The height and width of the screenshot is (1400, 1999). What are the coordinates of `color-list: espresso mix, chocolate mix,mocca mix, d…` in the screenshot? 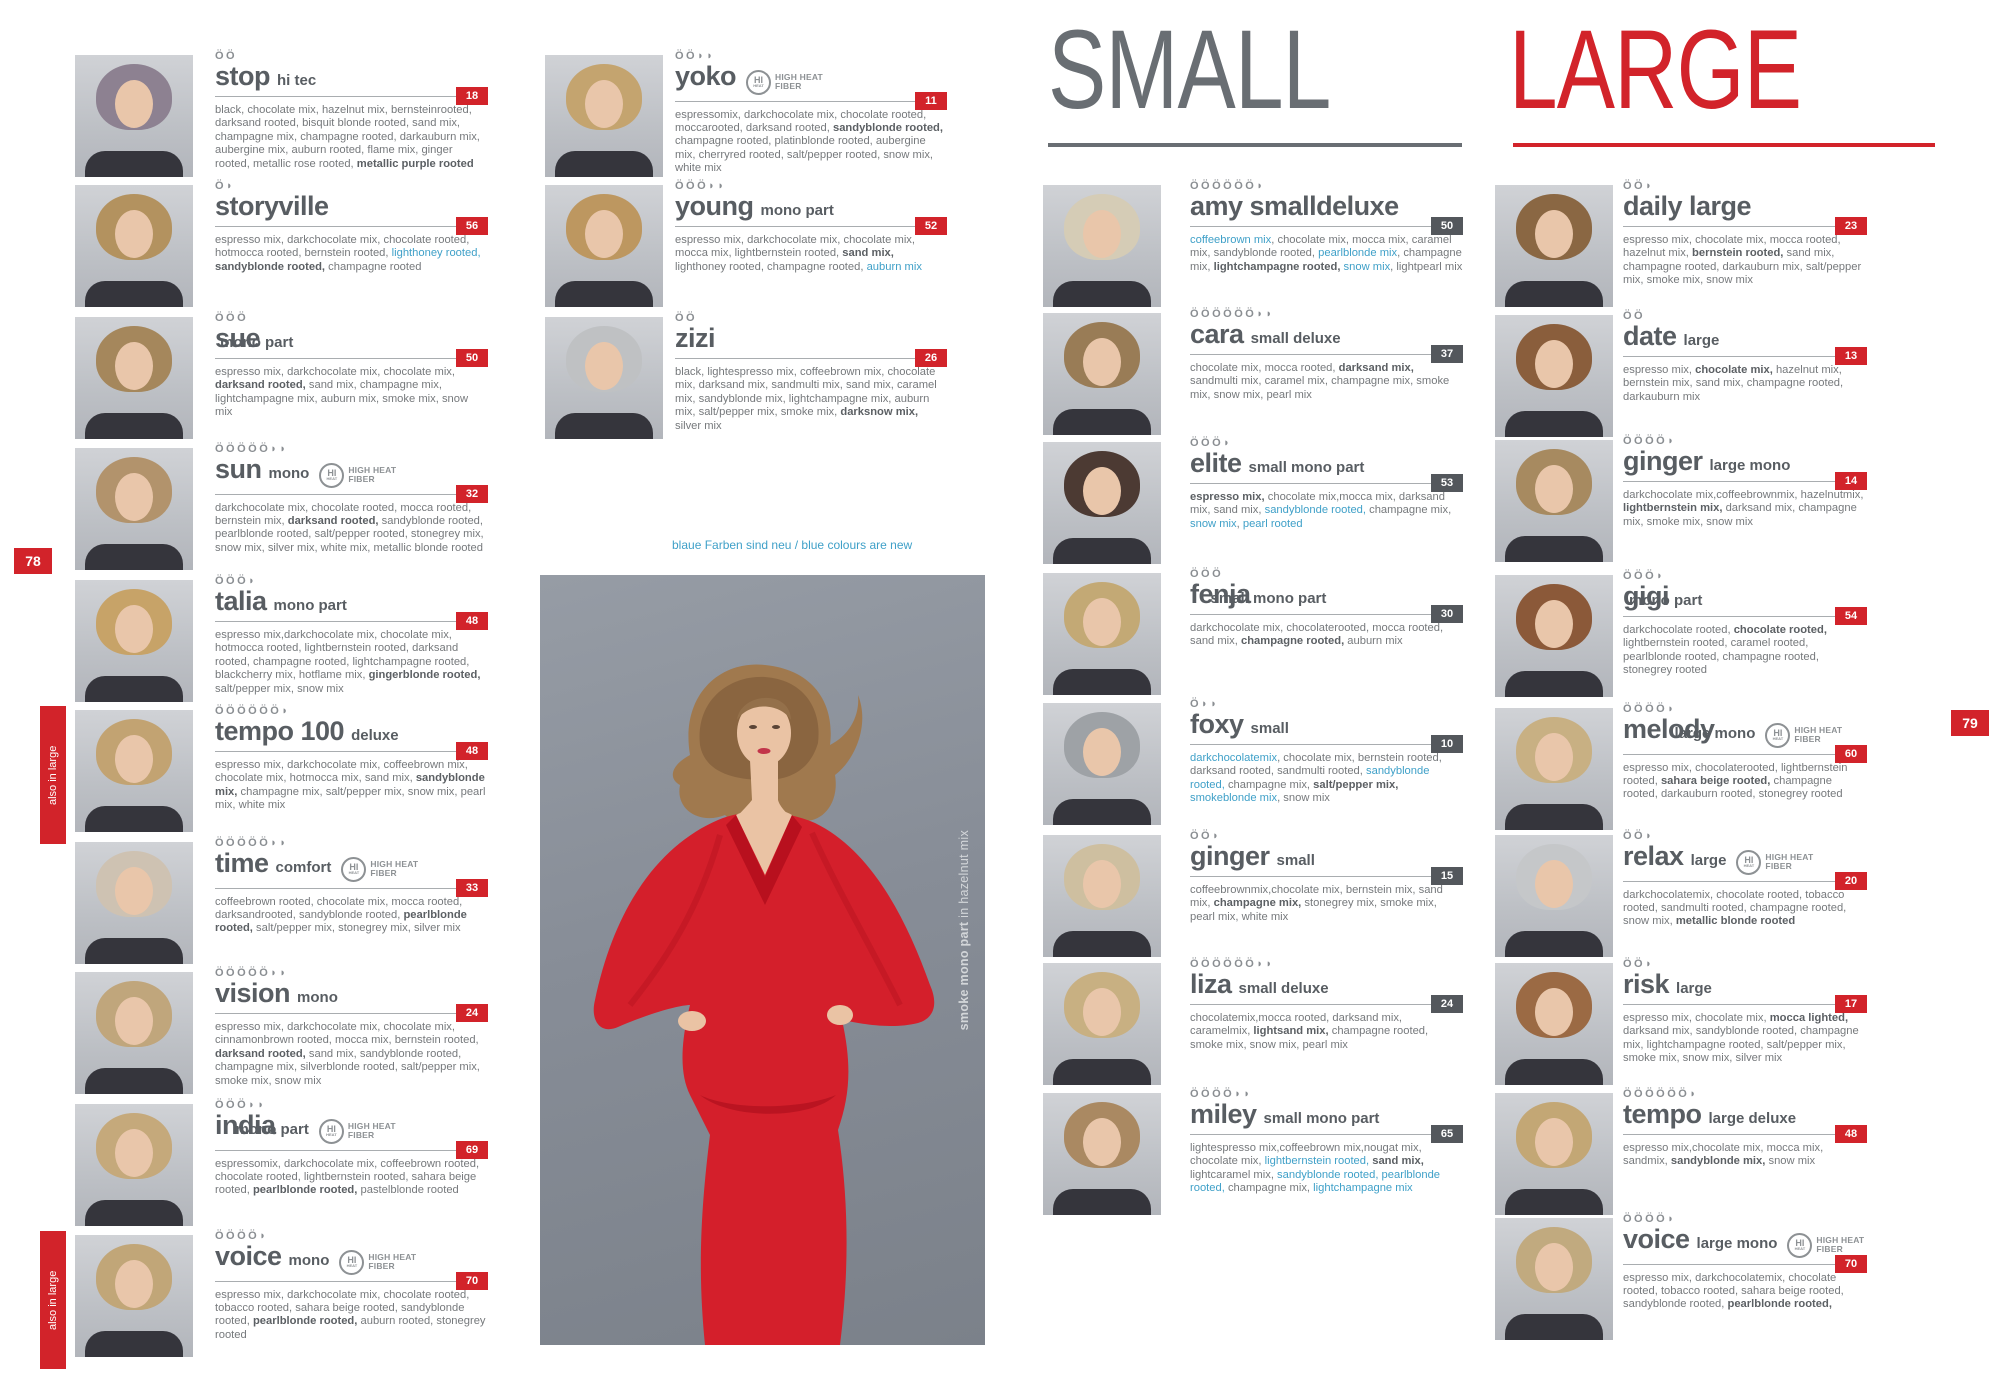 It's located at (1326, 511).